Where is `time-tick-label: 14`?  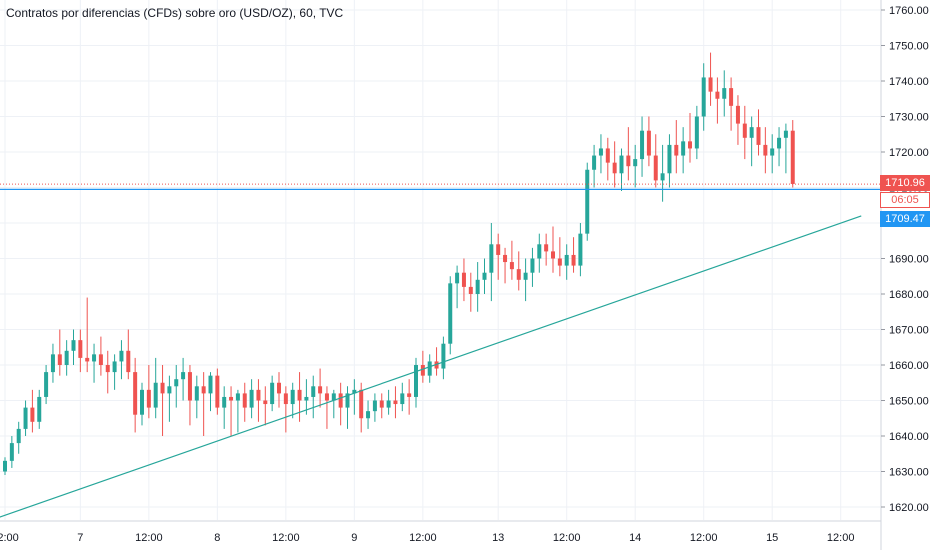
time-tick-label: 14 is located at coordinates (635, 538).